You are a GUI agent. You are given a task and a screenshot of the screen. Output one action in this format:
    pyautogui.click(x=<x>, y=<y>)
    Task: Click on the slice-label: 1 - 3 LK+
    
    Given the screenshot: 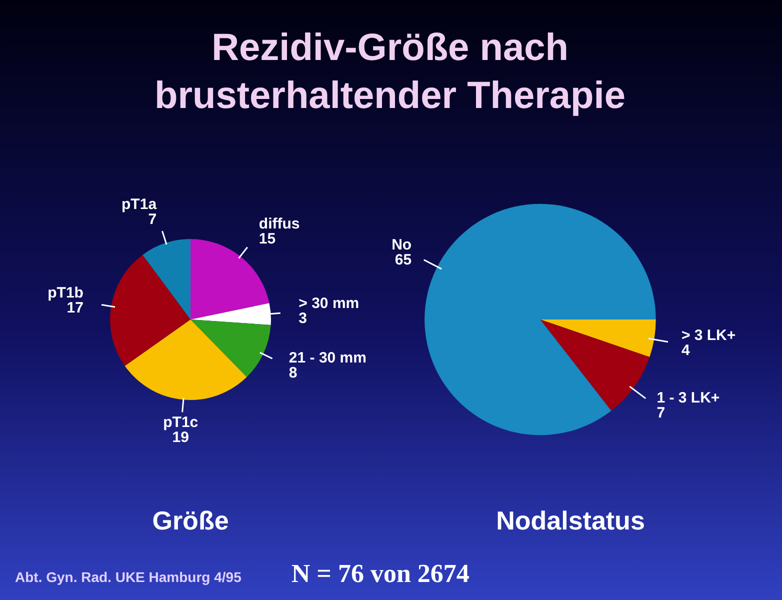 What is the action you would take?
    pyautogui.click(x=688, y=398)
    